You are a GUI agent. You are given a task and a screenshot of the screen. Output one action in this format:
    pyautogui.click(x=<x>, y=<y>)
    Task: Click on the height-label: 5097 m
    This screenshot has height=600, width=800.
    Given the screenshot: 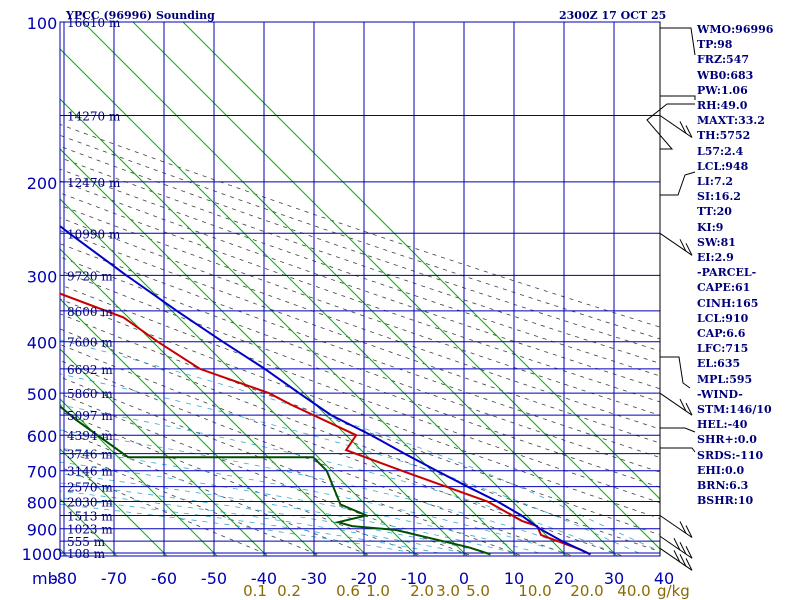 What is the action you would take?
    pyautogui.click(x=90, y=416)
    